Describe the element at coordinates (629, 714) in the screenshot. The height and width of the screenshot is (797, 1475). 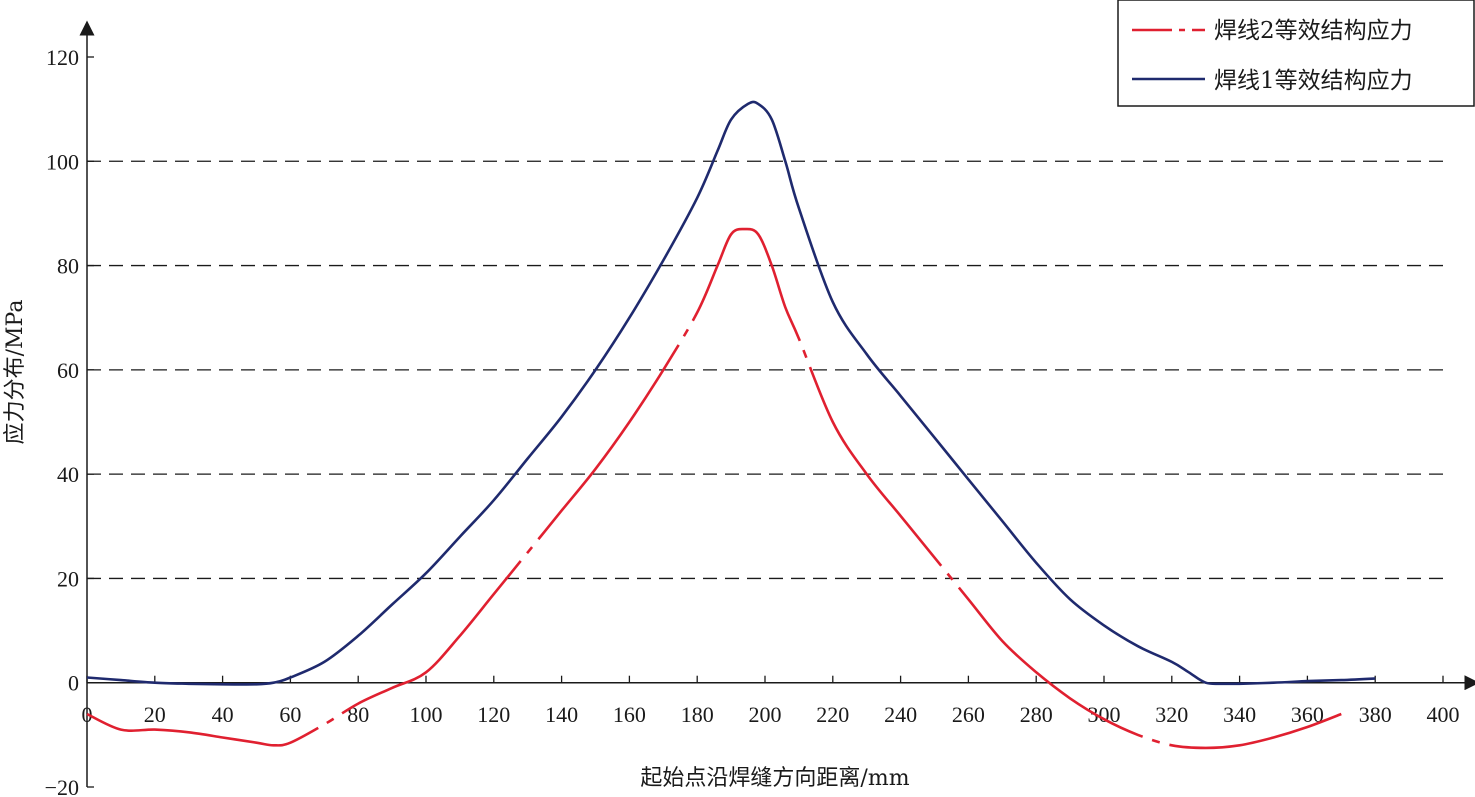
I see `x-tick-label: 160` at that location.